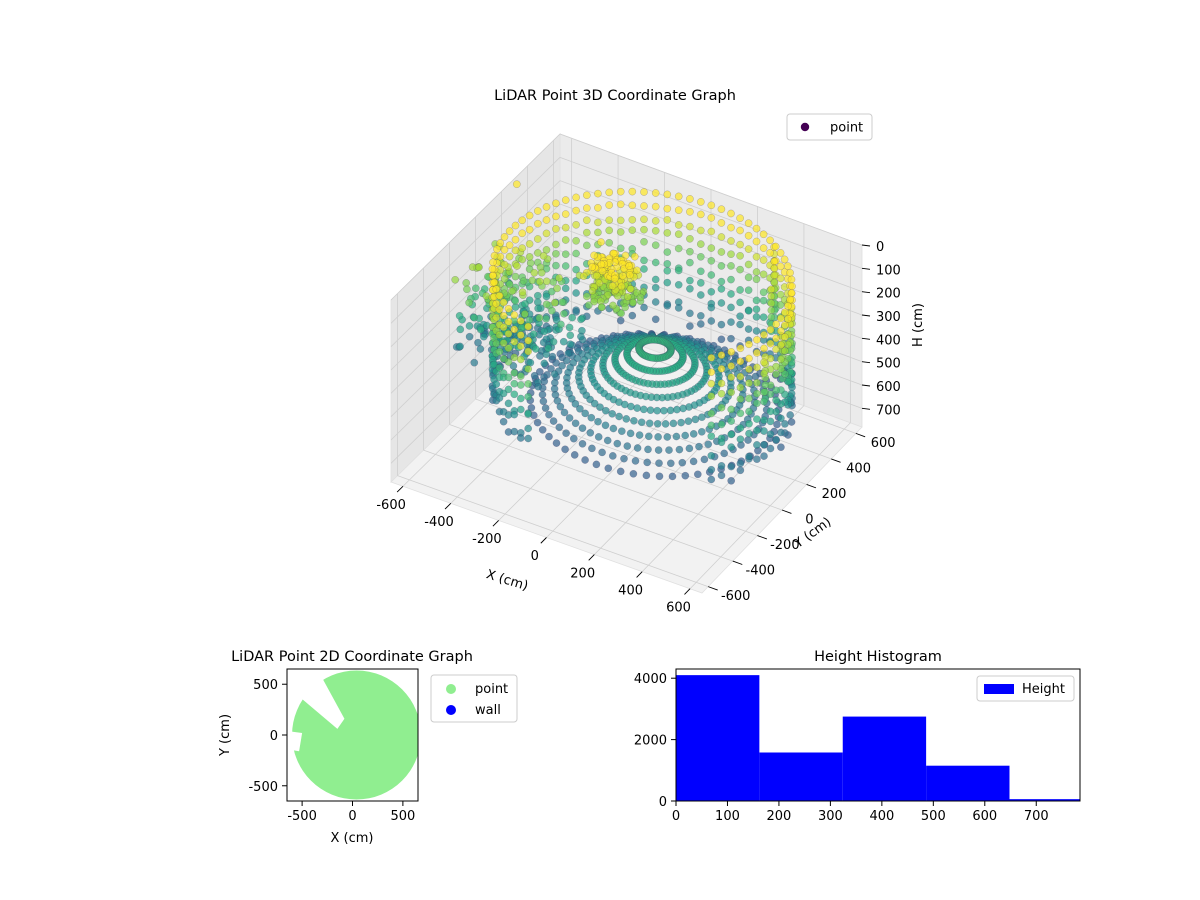  What do you see at coordinates (491, 689) in the screenshot?
I see `legend-point-label: point` at bounding box center [491, 689].